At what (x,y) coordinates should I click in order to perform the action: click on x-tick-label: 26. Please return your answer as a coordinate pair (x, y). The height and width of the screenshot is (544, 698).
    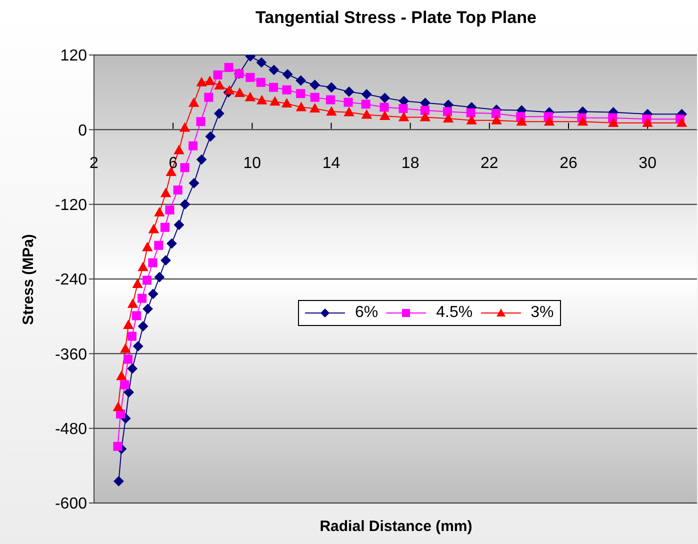
    Looking at the image, I should click on (569, 163).